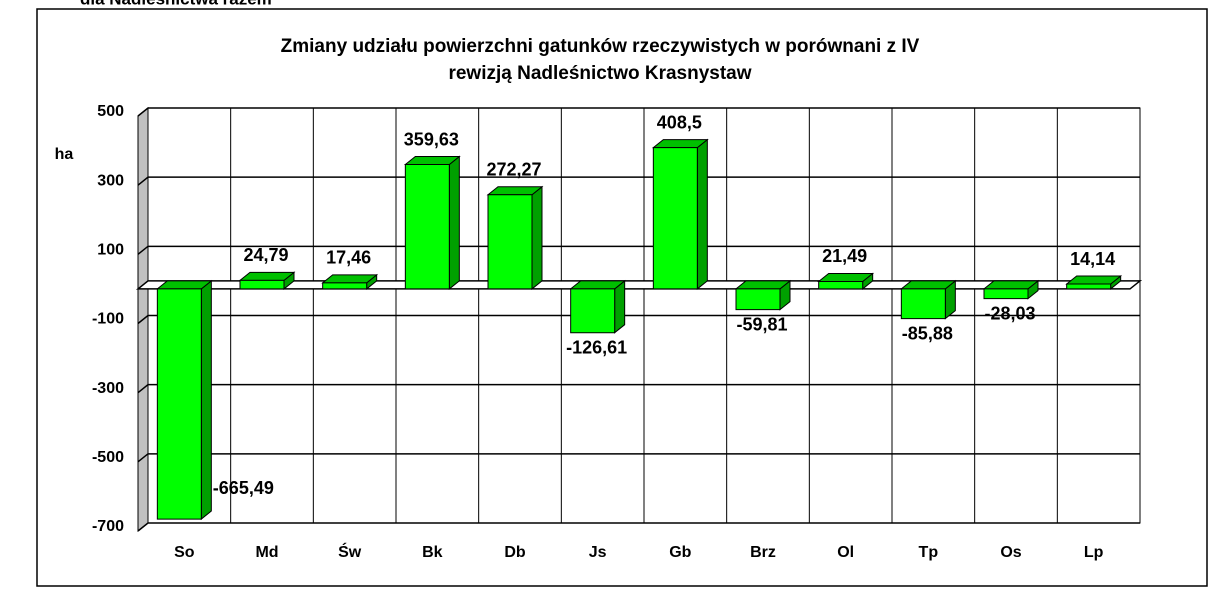 Image resolution: width=1210 pixels, height=593 pixels. I want to click on chart-title: rewizją Nadleśnictwo Krasnystaw, so click(599, 73).